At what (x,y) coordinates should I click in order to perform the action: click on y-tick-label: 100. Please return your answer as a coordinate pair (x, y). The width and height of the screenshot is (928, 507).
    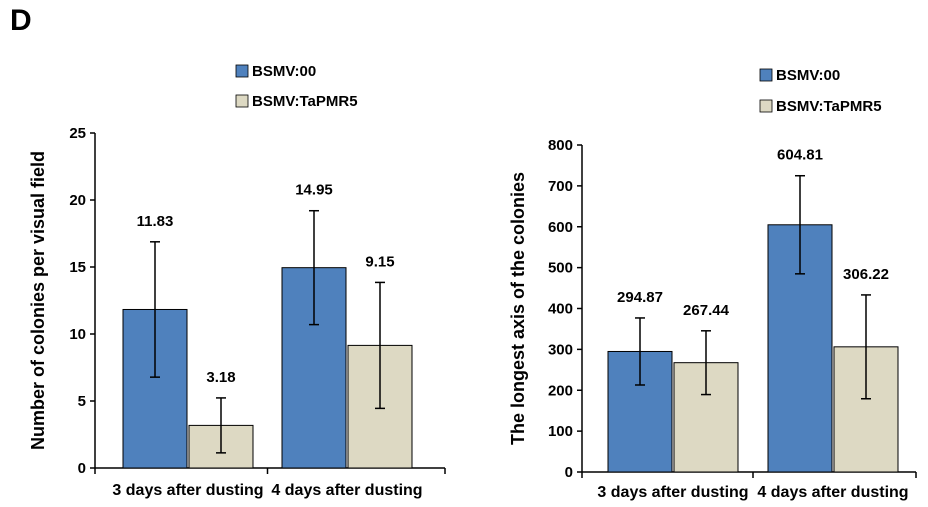
    Looking at the image, I should click on (560, 431).